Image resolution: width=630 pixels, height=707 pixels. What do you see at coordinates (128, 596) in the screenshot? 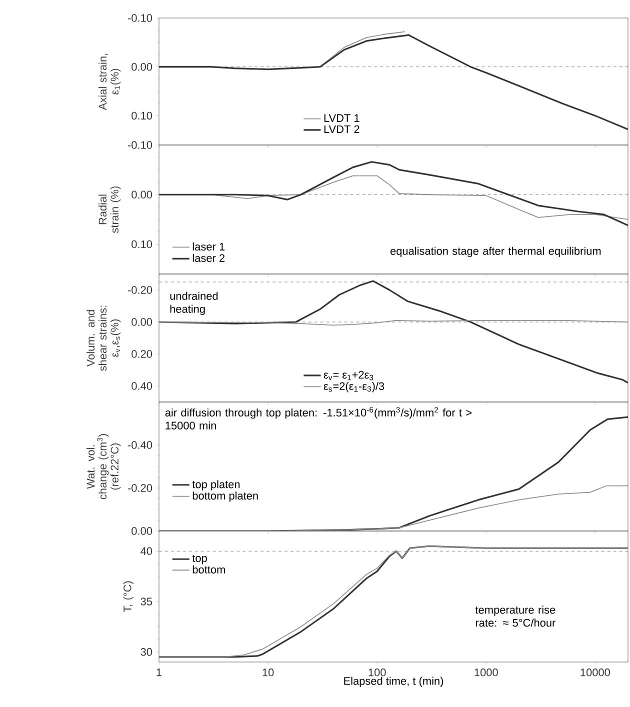
I see `y-axis-title: T, (°C)` at bounding box center [128, 596].